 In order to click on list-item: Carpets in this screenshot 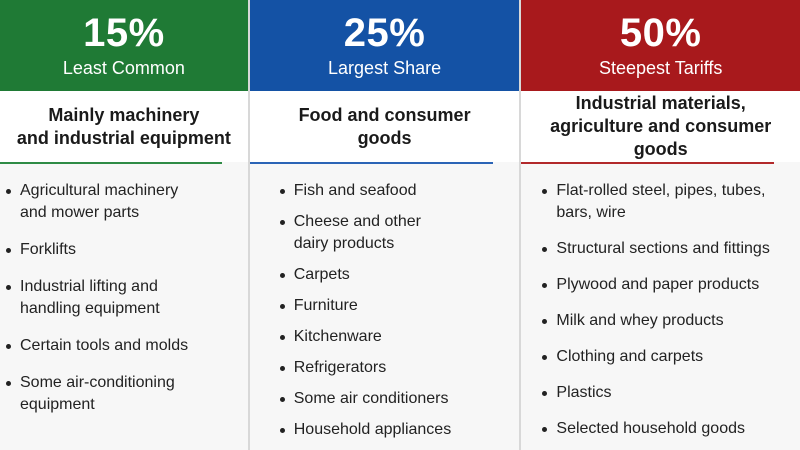, I will do `click(385, 275)`.